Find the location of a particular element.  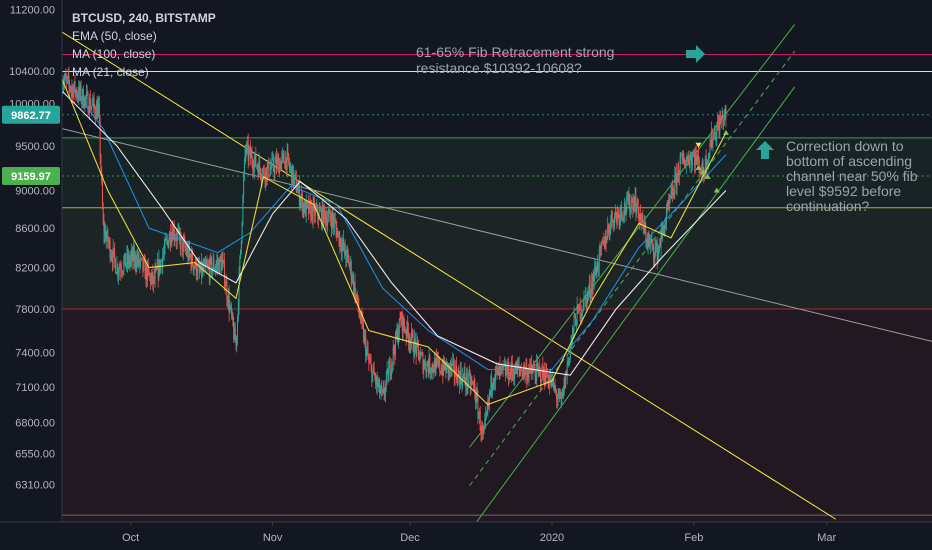

price-tag-box is located at coordinates (31, 175).